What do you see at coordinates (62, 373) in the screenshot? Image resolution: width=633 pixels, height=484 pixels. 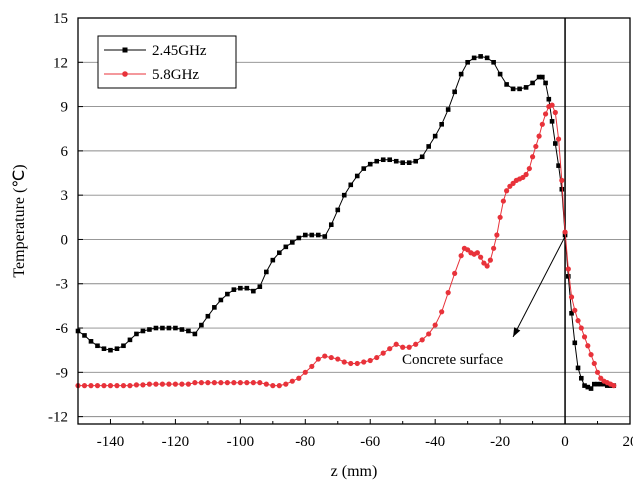 I see `y-tick-label: -9` at bounding box center [62, 373].